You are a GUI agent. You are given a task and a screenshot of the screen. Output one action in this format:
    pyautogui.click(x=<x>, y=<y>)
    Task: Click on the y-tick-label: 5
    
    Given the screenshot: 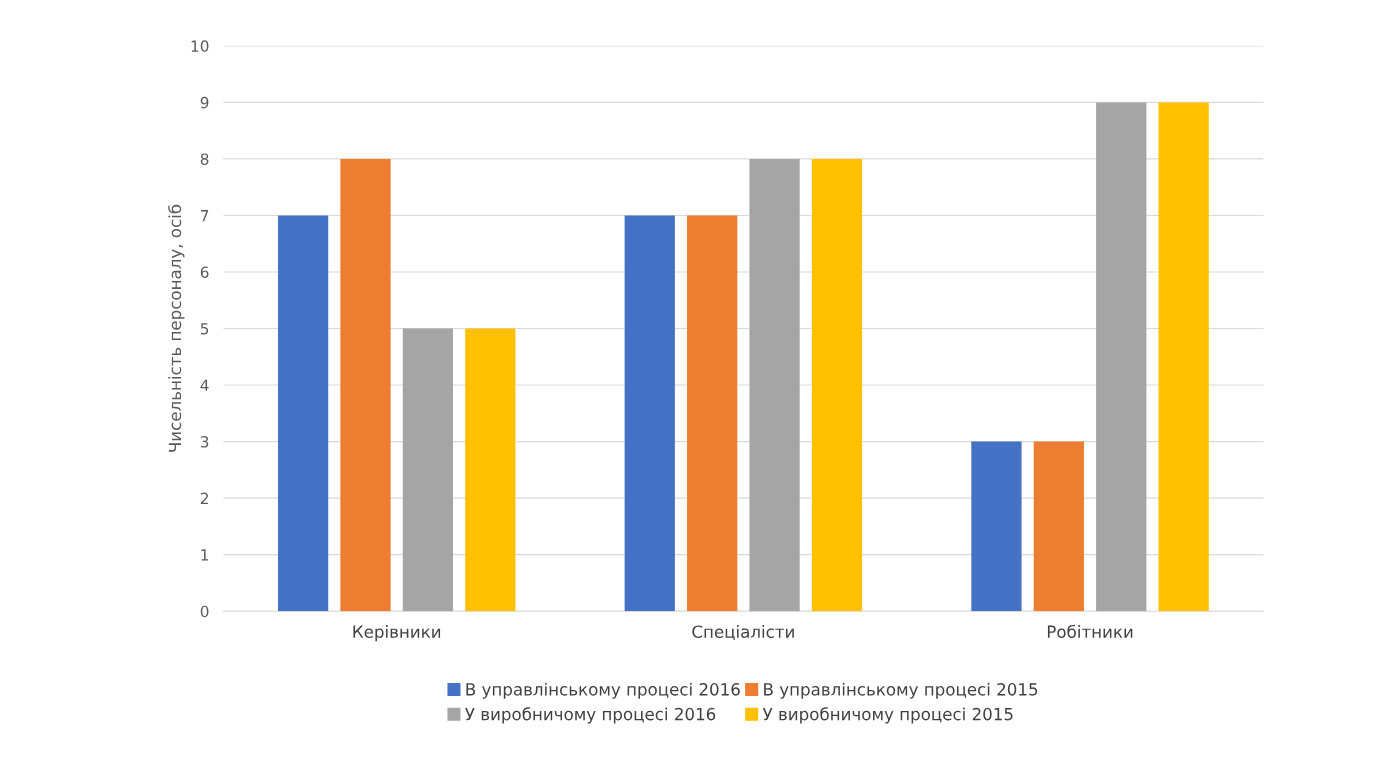 What is the action you would take?
    pyautogui.click(x=204, y=329)
    